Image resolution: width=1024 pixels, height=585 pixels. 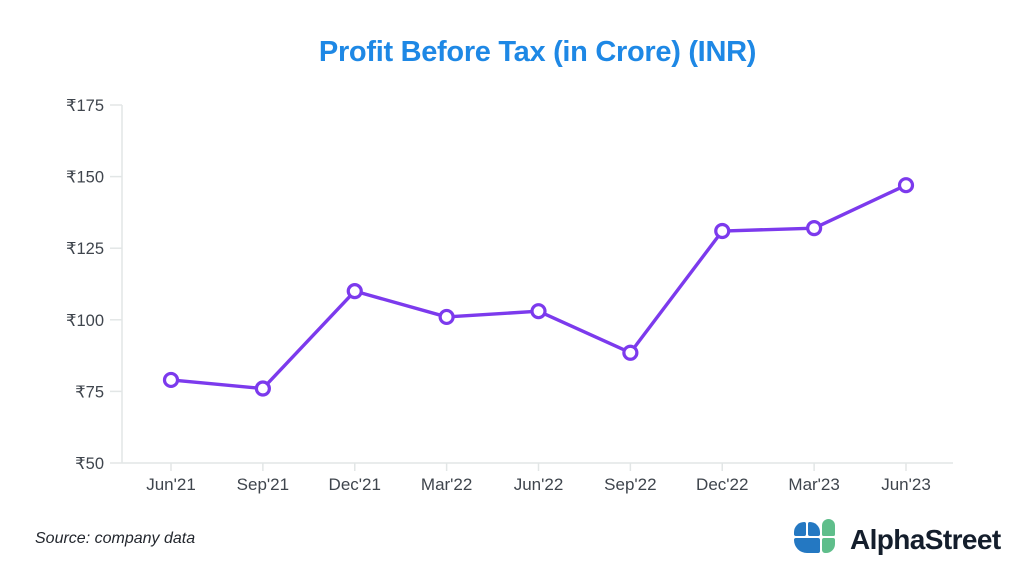 What do you see at coordinates (446, 484) in the screenshot?
I see `x-tick-label: Mar'22` at bounding box center [446, 484].